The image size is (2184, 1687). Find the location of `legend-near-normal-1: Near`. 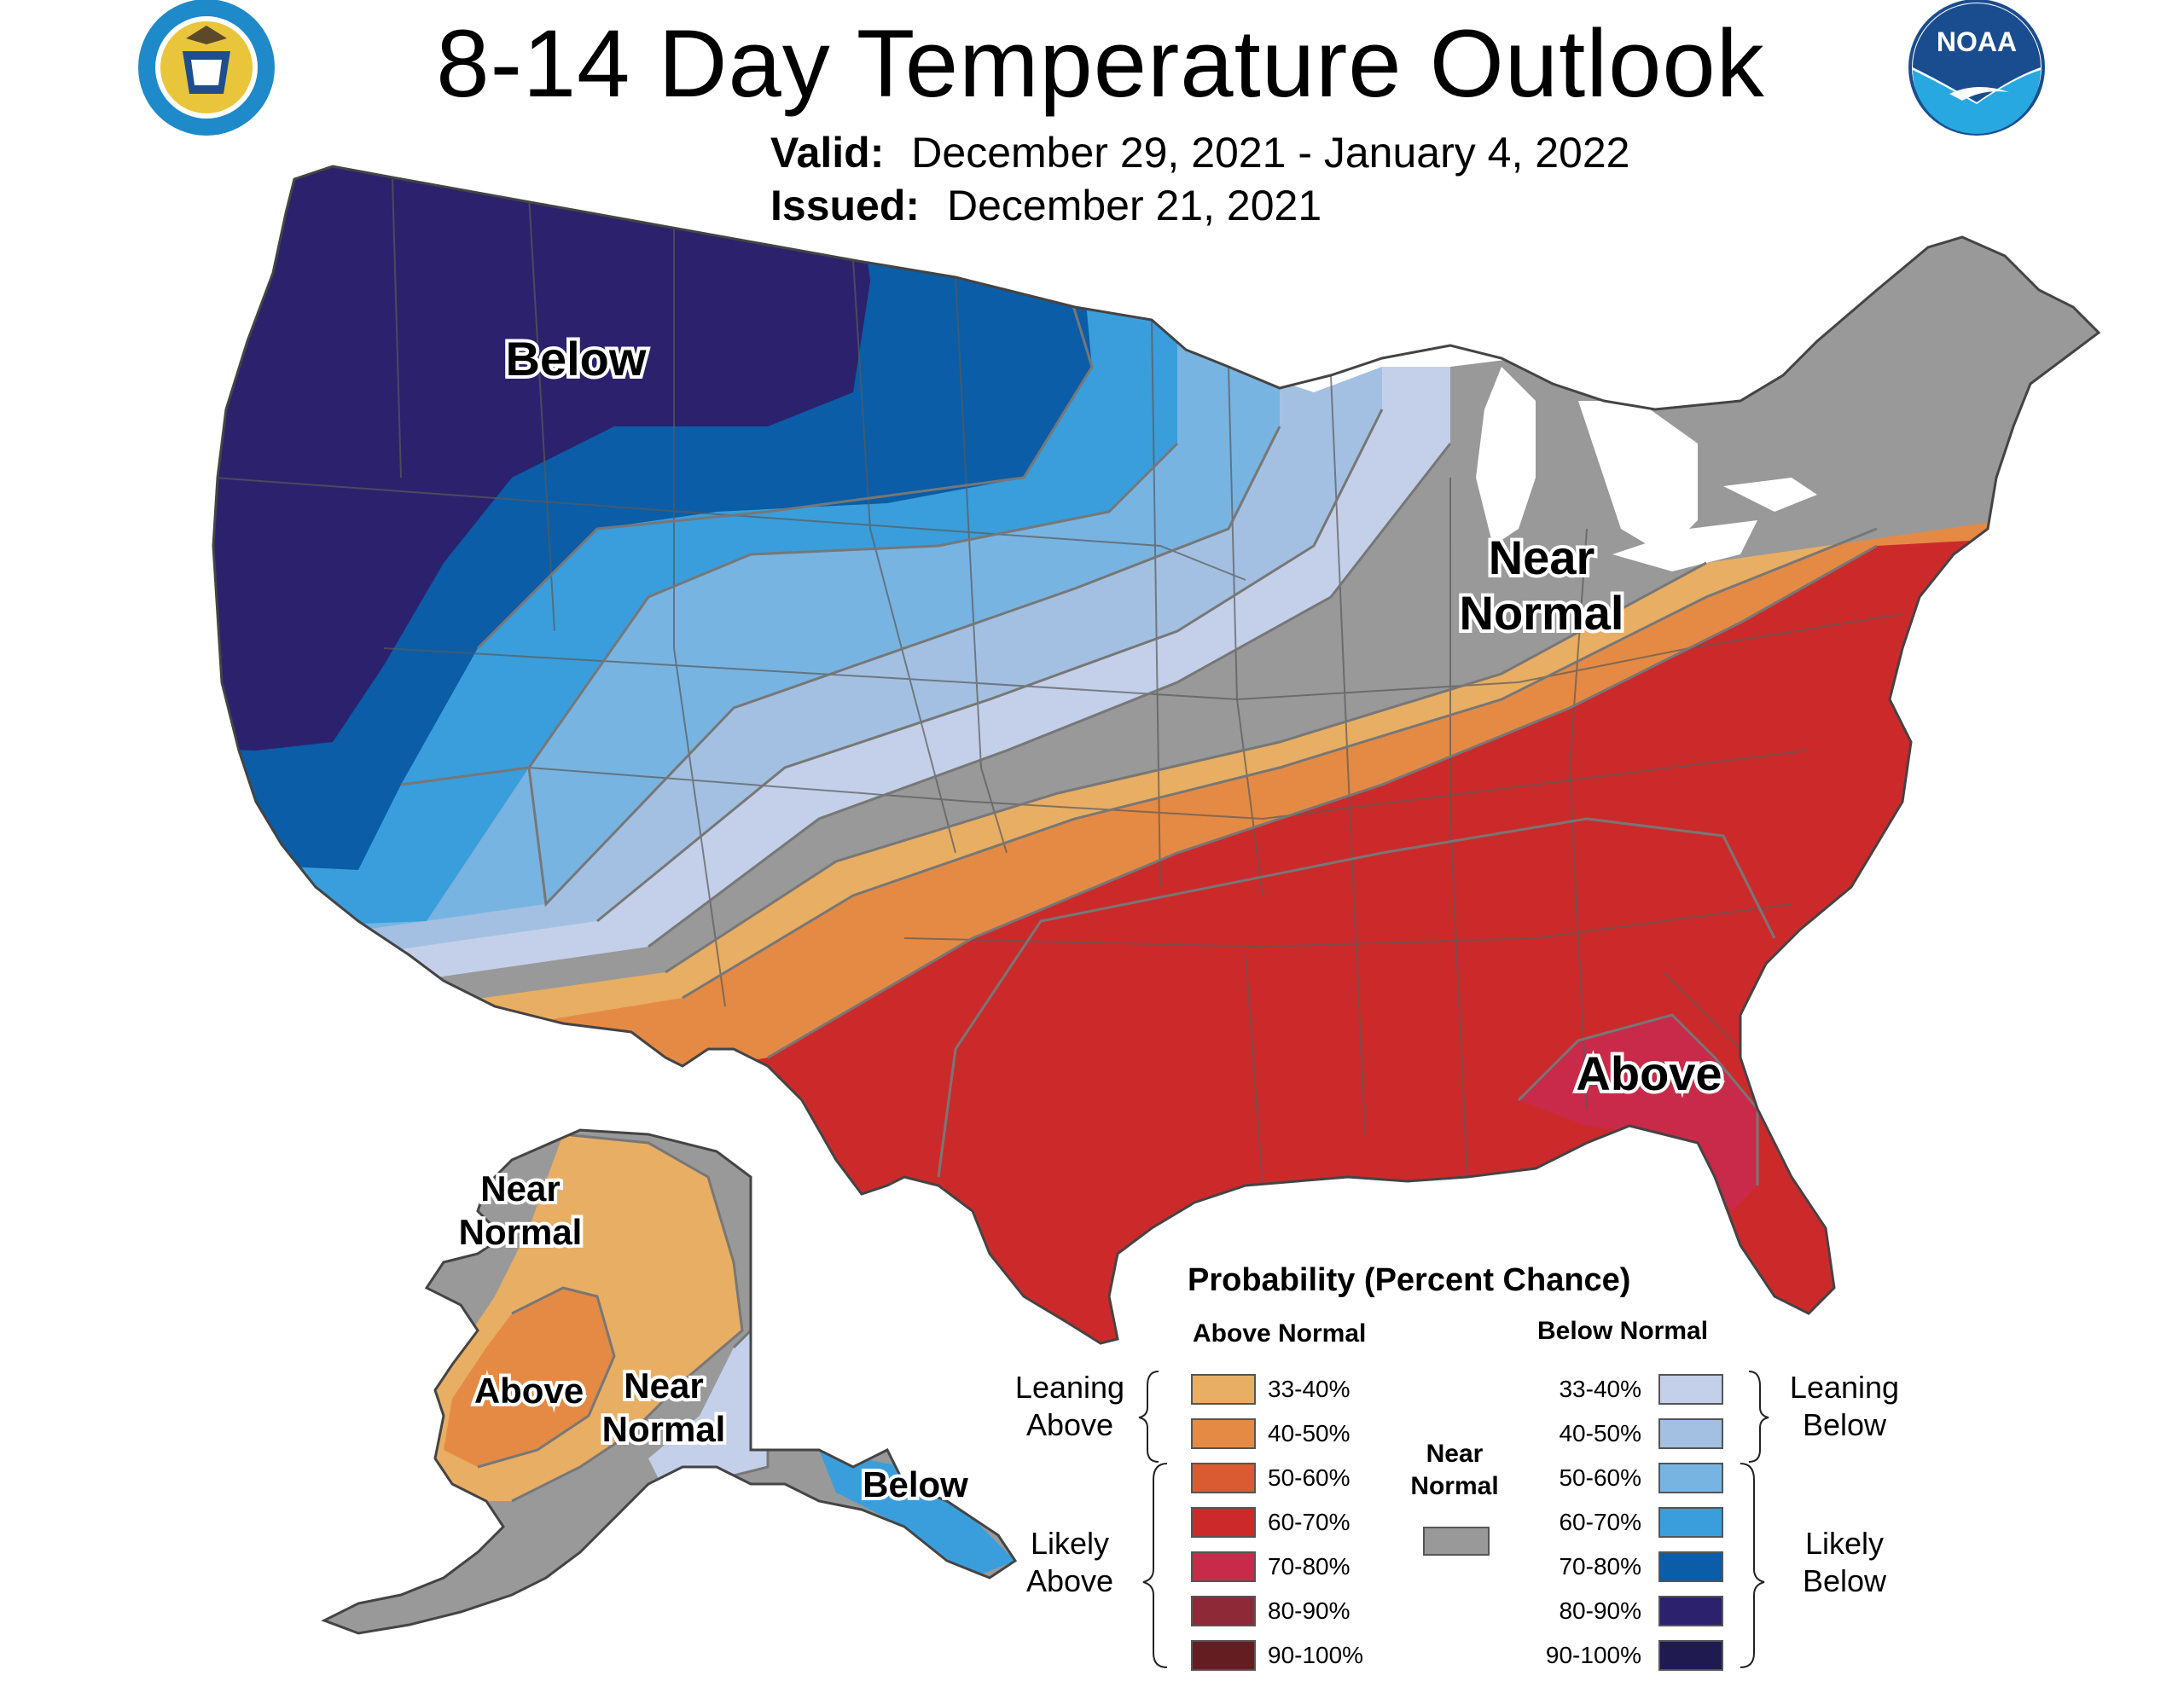

legend-near-normal-1: Near is located at coordinates (1455, 1454).